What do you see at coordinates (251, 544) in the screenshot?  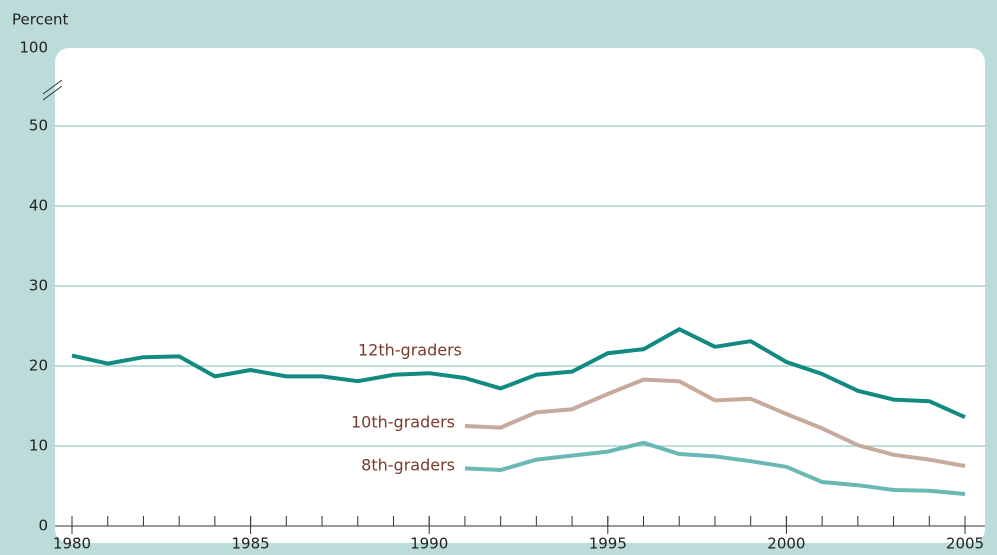 I see `x-tick-label: 1985` at bounding box center [251, 544].